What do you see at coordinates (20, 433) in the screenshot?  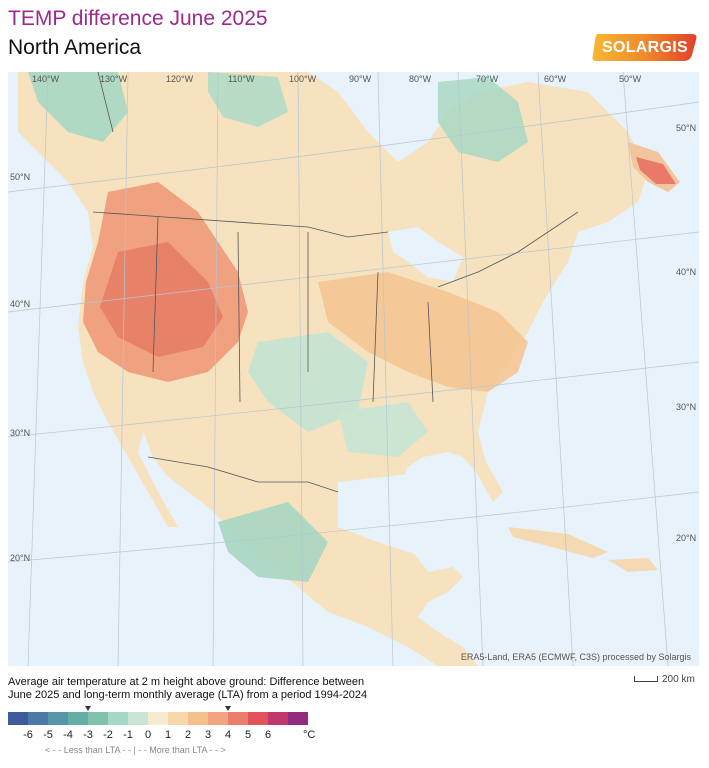 I see `lat-label-left-30n: 30°N` at bounding box center [20, 433].